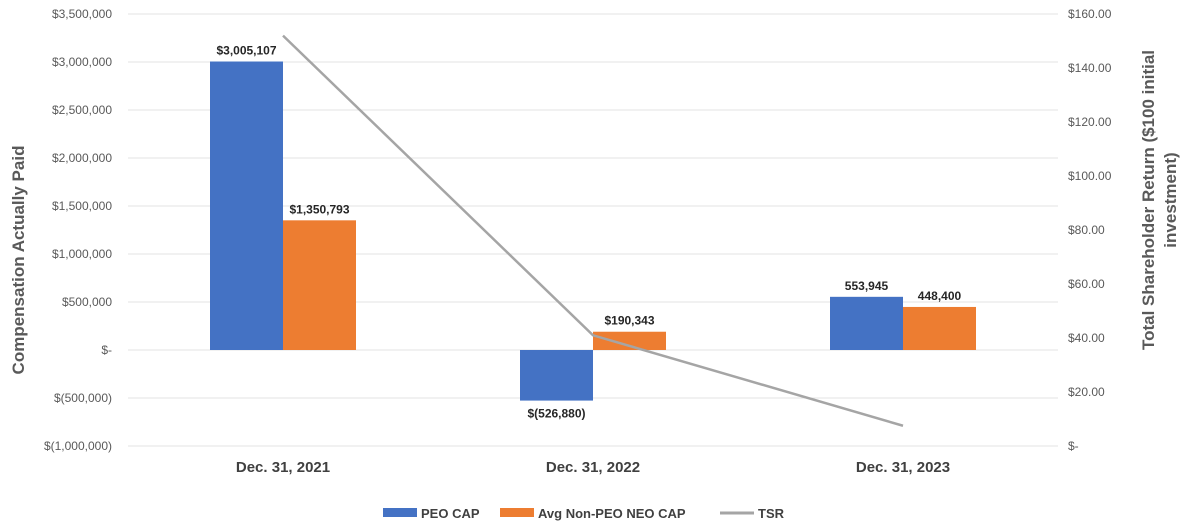  What do you see at coordinates (629, 321) in the screenshot?
I see `data-label: $190,343` at bounding box center [629, 321].